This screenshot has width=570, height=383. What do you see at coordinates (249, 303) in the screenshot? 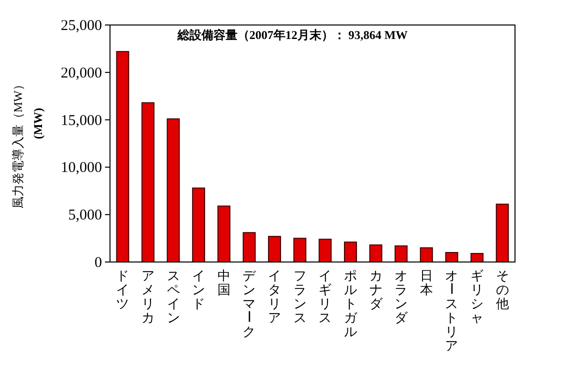
I see `x-tick-label: デンマーク` at bounding box center [249, 303].